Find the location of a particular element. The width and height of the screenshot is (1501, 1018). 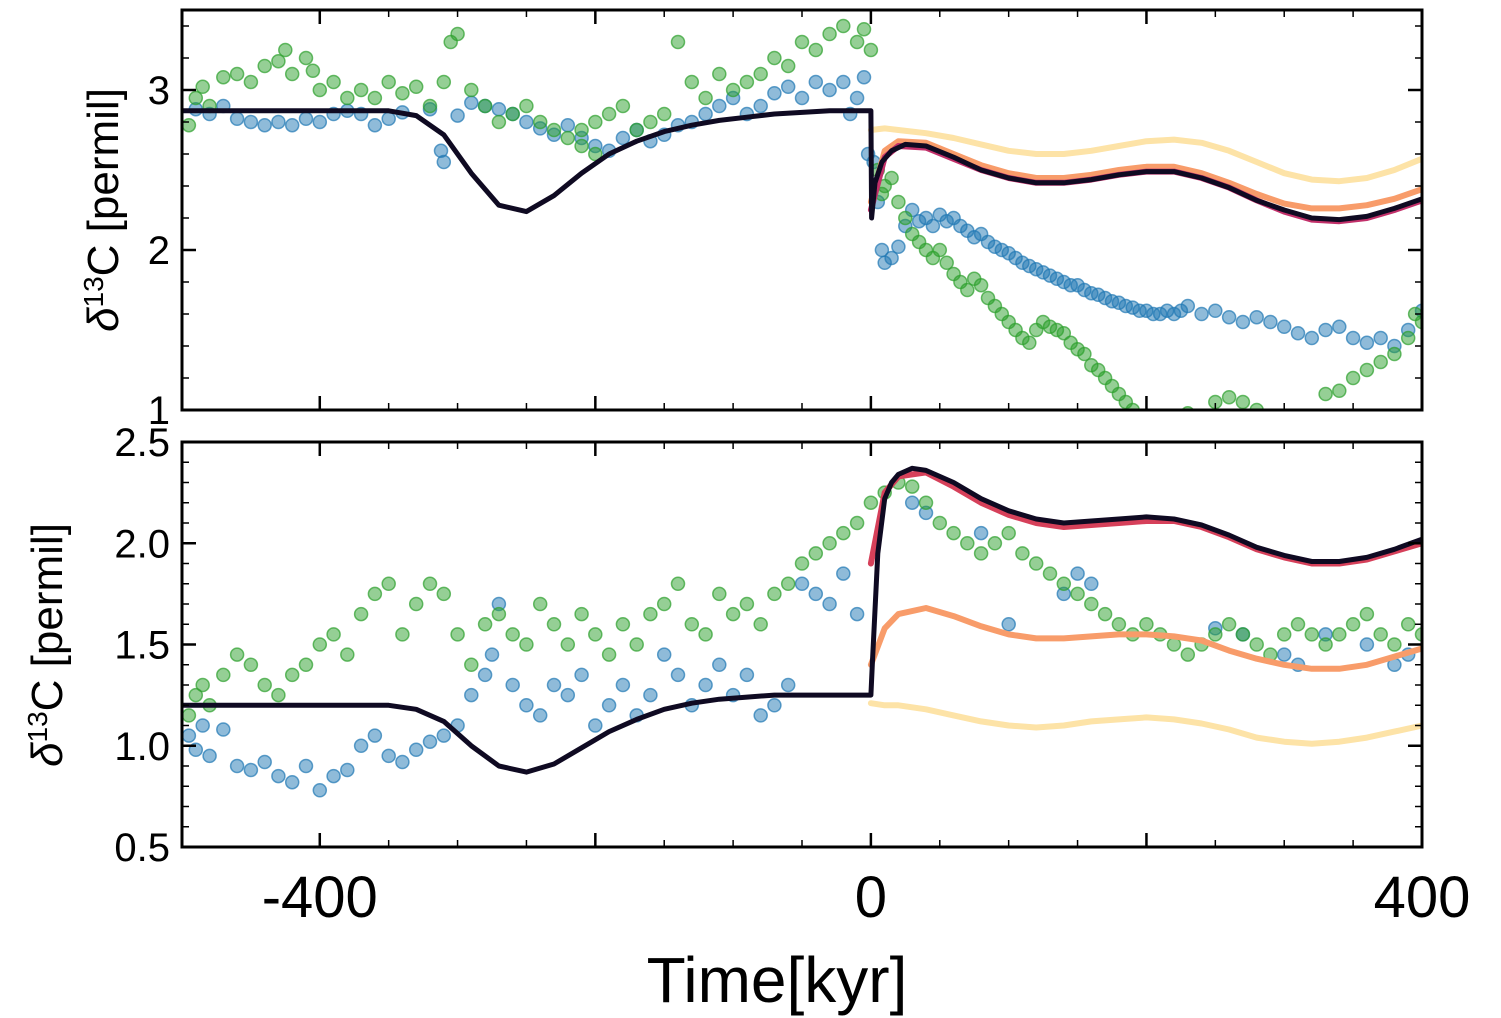

top-ylabel-sup: 13 is located at coordinates (93, 291).